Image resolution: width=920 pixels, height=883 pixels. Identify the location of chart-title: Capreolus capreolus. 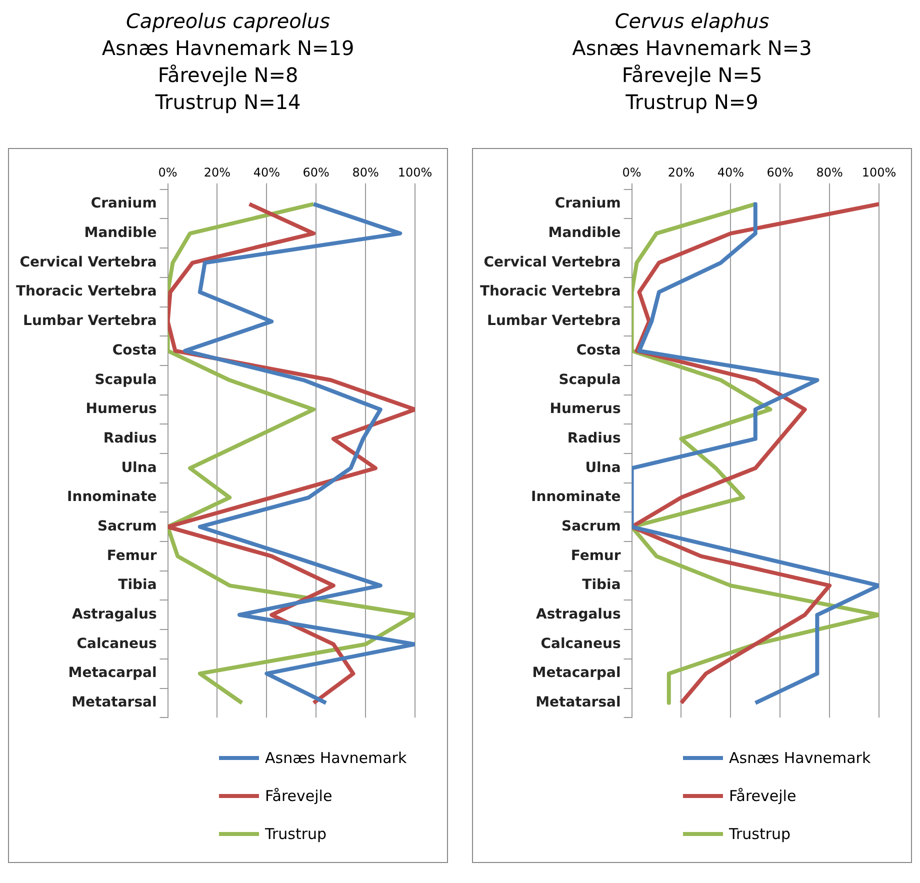
(228, 21).